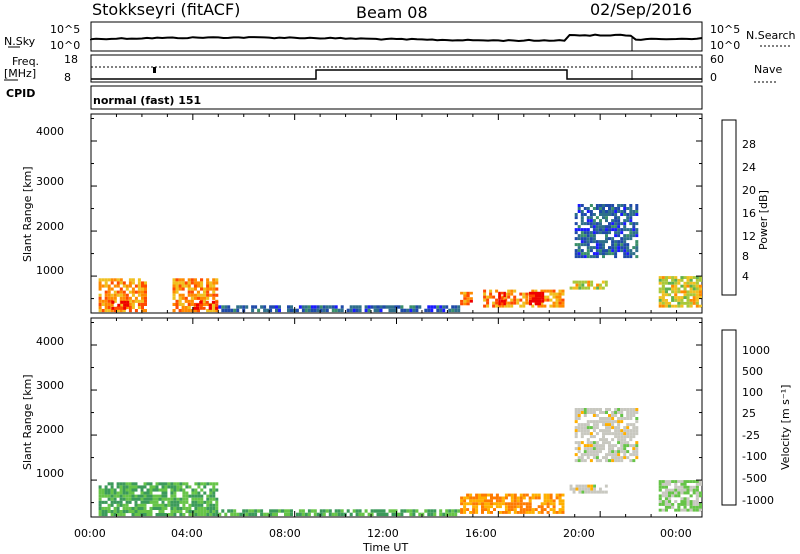 This screenshot has height=554, width=800. Describe the element at coordinates (594, 492) in the screenshot. I see `velocity-cell-r3` at that location.